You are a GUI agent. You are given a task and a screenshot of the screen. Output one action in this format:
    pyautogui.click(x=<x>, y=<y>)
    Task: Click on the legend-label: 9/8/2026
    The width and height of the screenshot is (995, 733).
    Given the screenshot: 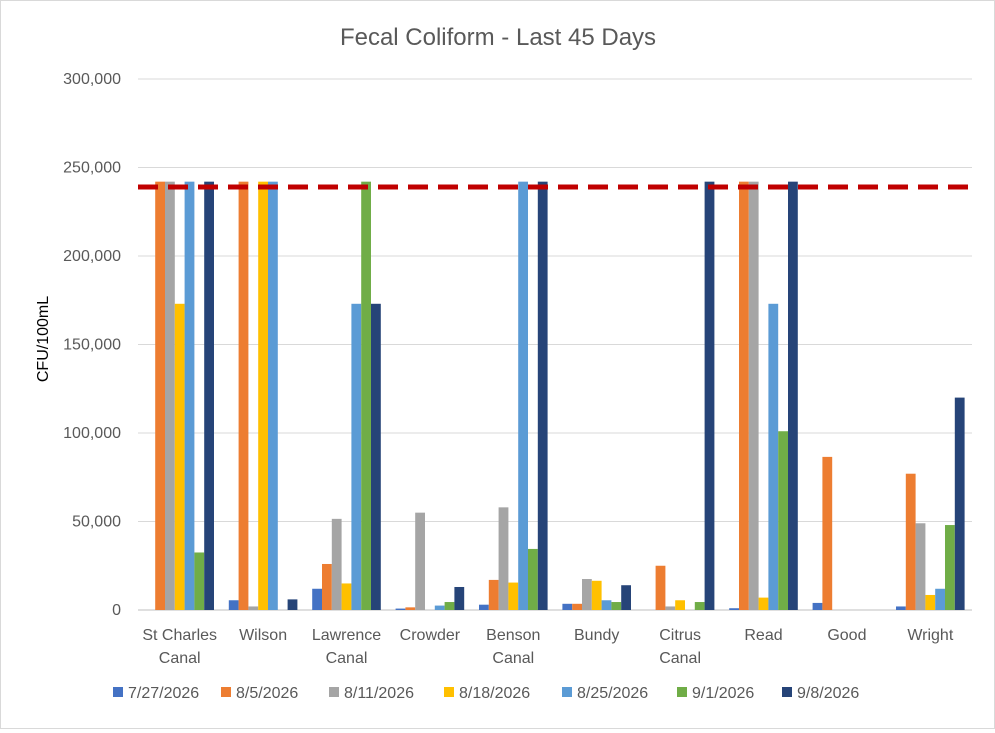 What is the action you would take?
    pyautogui.click(x=828, y=693)
    